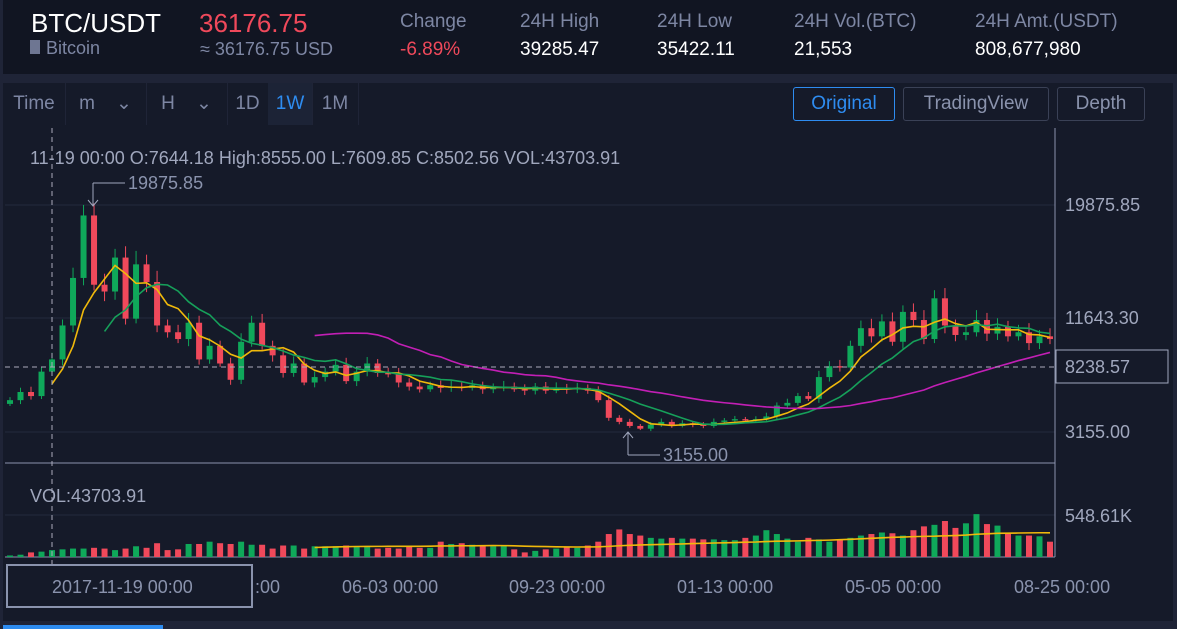 The image size is (1177, 629). What do you see at coordinates (65, 48) in the screenshot?
I see `coin-name: Bitcoin` at bounding box center [65, 48].